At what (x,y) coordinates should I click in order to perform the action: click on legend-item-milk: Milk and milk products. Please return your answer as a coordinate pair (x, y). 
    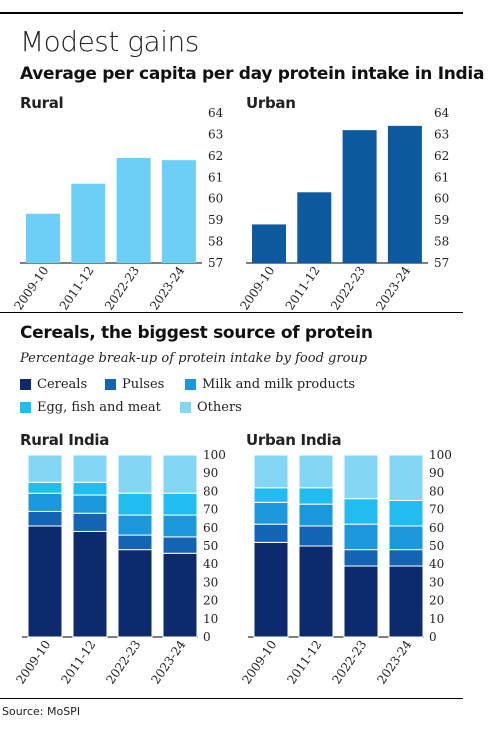
    Looking at the image, I should click on (270, 384).